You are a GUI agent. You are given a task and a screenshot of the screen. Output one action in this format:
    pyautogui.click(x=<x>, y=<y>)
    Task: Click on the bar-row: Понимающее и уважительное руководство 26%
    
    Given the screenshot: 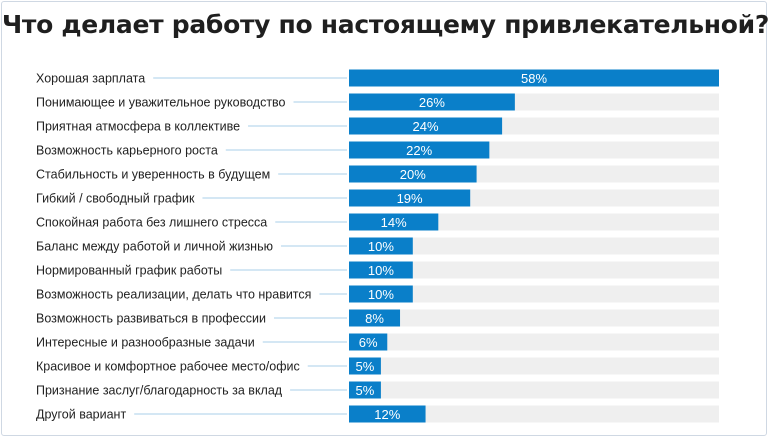 What is the action you would take?
    pyautogui.click(x=377, y=102)
    